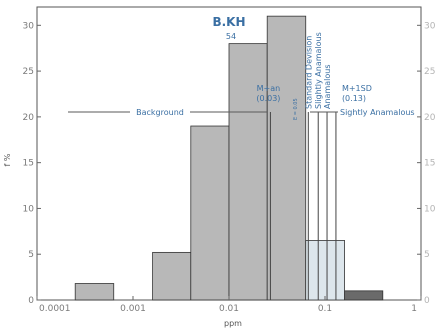 This screenshot has height=336, width=438. I want to click on y-tick-label-1: 5, so click(31, 255).